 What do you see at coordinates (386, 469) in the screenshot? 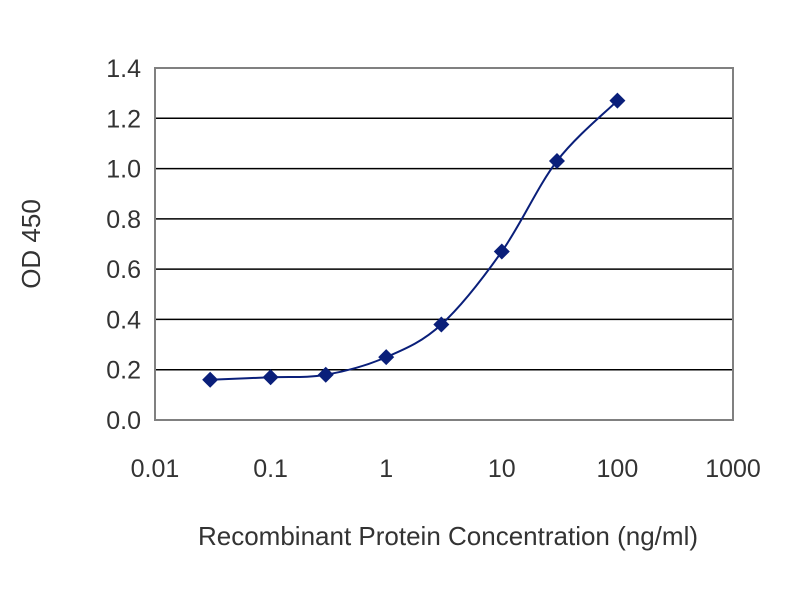
I see `x-tick-label: 1` at bounding box center [386, 469].